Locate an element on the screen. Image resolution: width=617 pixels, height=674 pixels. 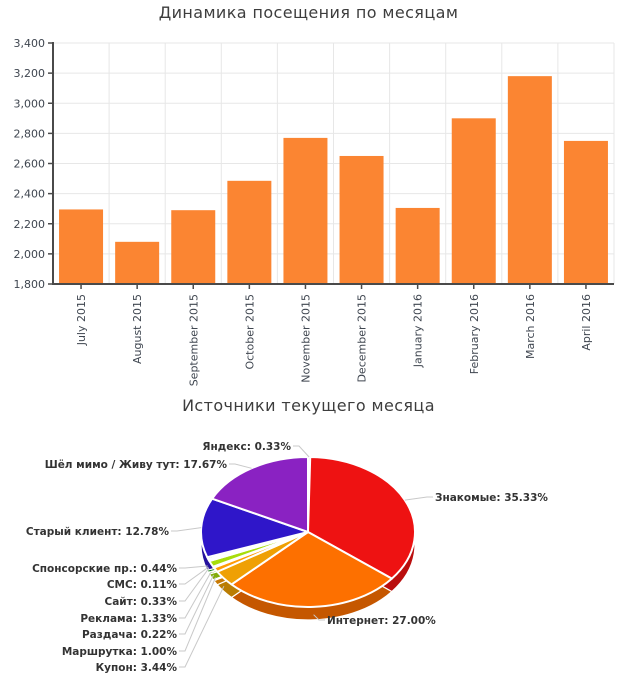
x-tick-label: July 2015 is located at coordinates (81, 320).